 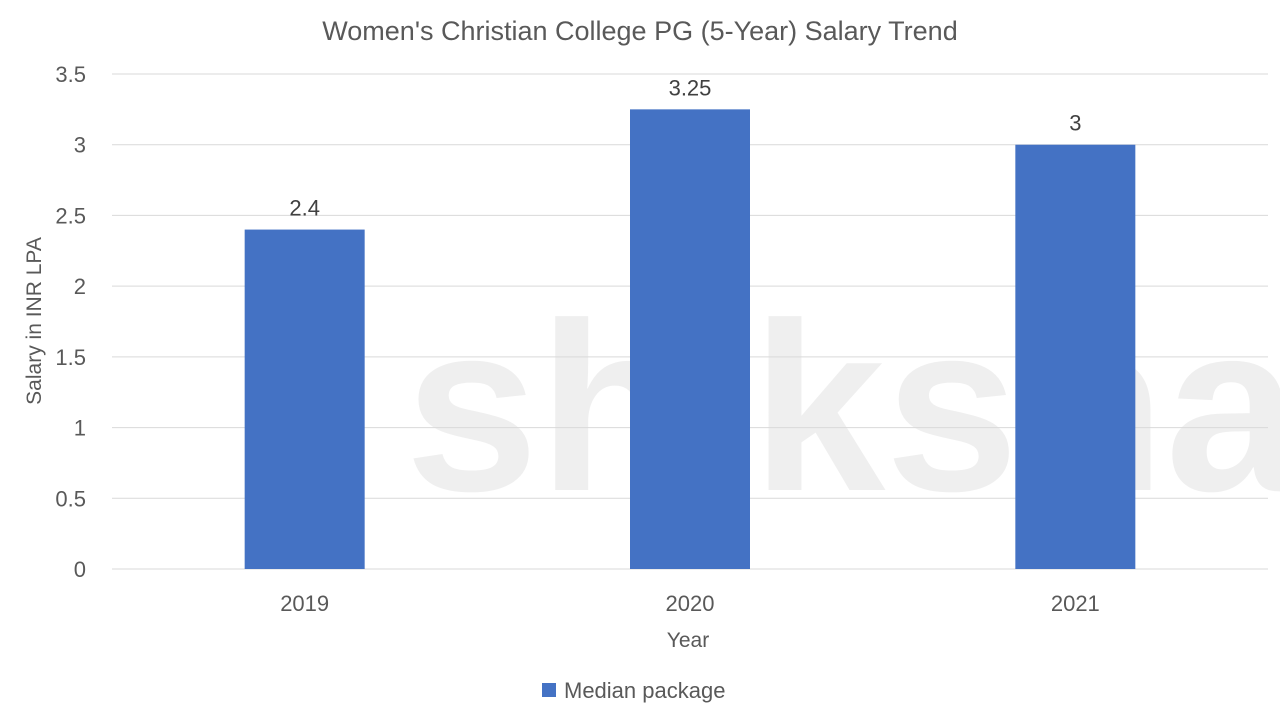 I want to click on y-tick-label: 2, so click(x=80, y=286).